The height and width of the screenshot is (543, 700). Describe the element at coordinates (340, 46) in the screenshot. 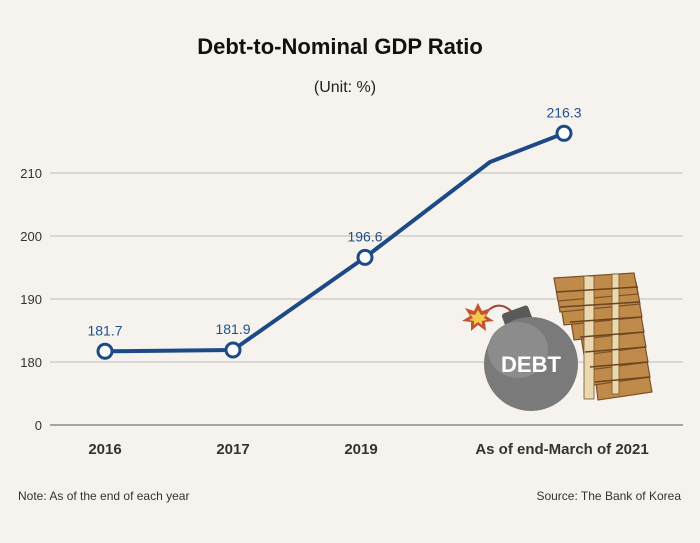

I see `chart-title: Debt-to-Nominal GDP Ratio` at that location.